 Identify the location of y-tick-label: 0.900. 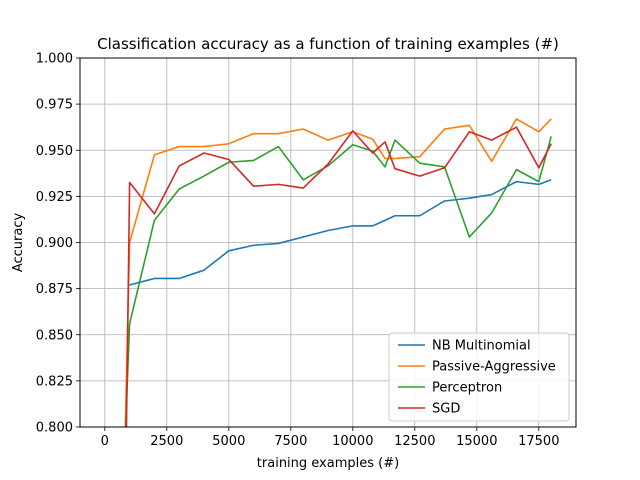
(54, 243).